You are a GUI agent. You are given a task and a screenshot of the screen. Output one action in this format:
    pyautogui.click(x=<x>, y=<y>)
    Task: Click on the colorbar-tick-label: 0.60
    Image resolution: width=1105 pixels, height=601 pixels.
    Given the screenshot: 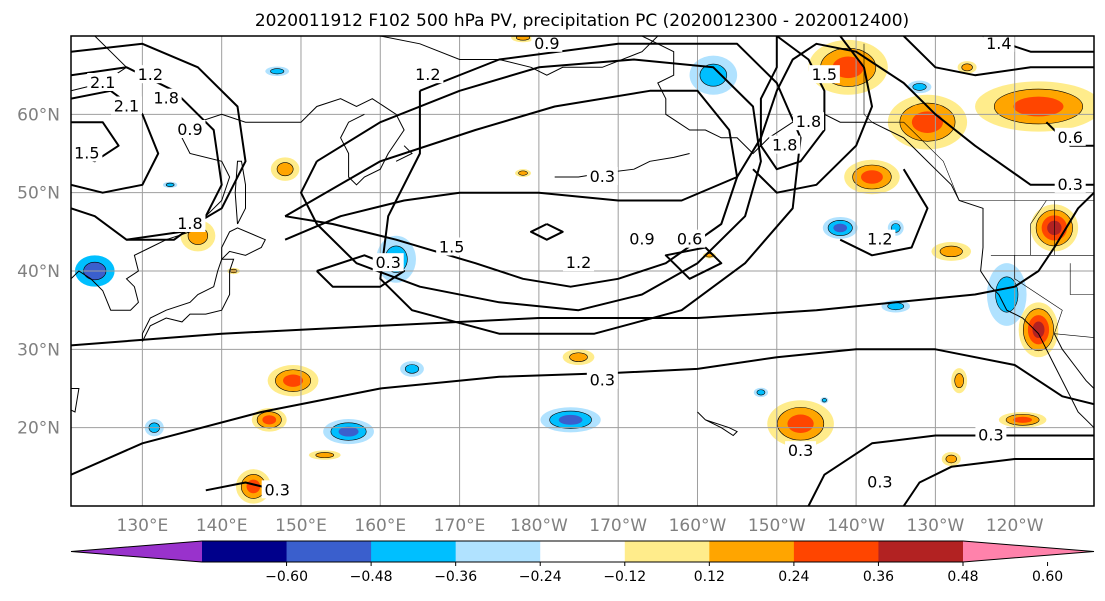 What is the action you would take?
    pyautogui.click(x=1047, y=577)
    